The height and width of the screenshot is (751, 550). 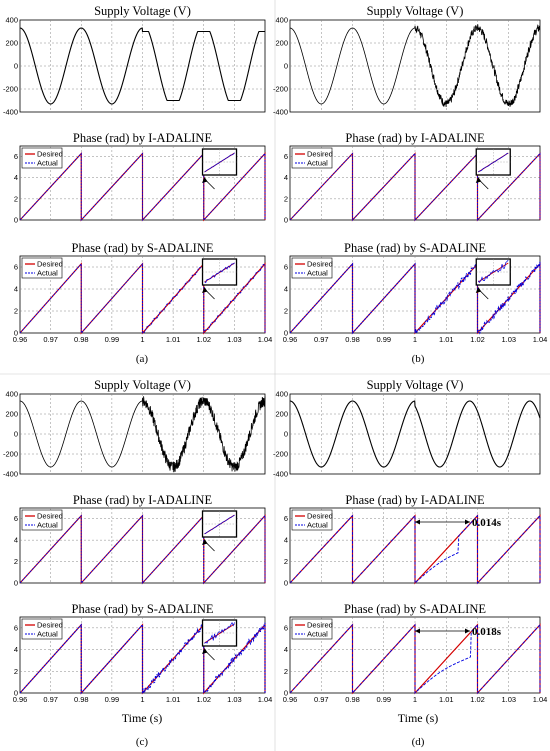 I want to click on panel-label-b: (b), so click(x=418, y=359).